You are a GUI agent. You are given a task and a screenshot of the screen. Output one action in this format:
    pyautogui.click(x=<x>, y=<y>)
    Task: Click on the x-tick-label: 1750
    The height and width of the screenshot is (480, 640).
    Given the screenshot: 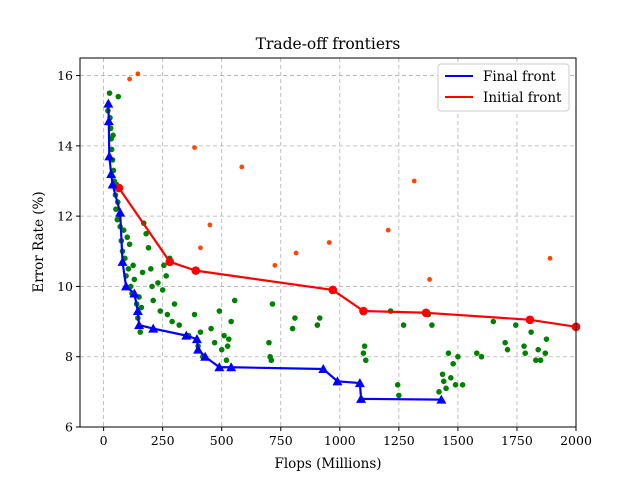 What is the action you would take?
    pyautogui.click(x=517, y=440)
    